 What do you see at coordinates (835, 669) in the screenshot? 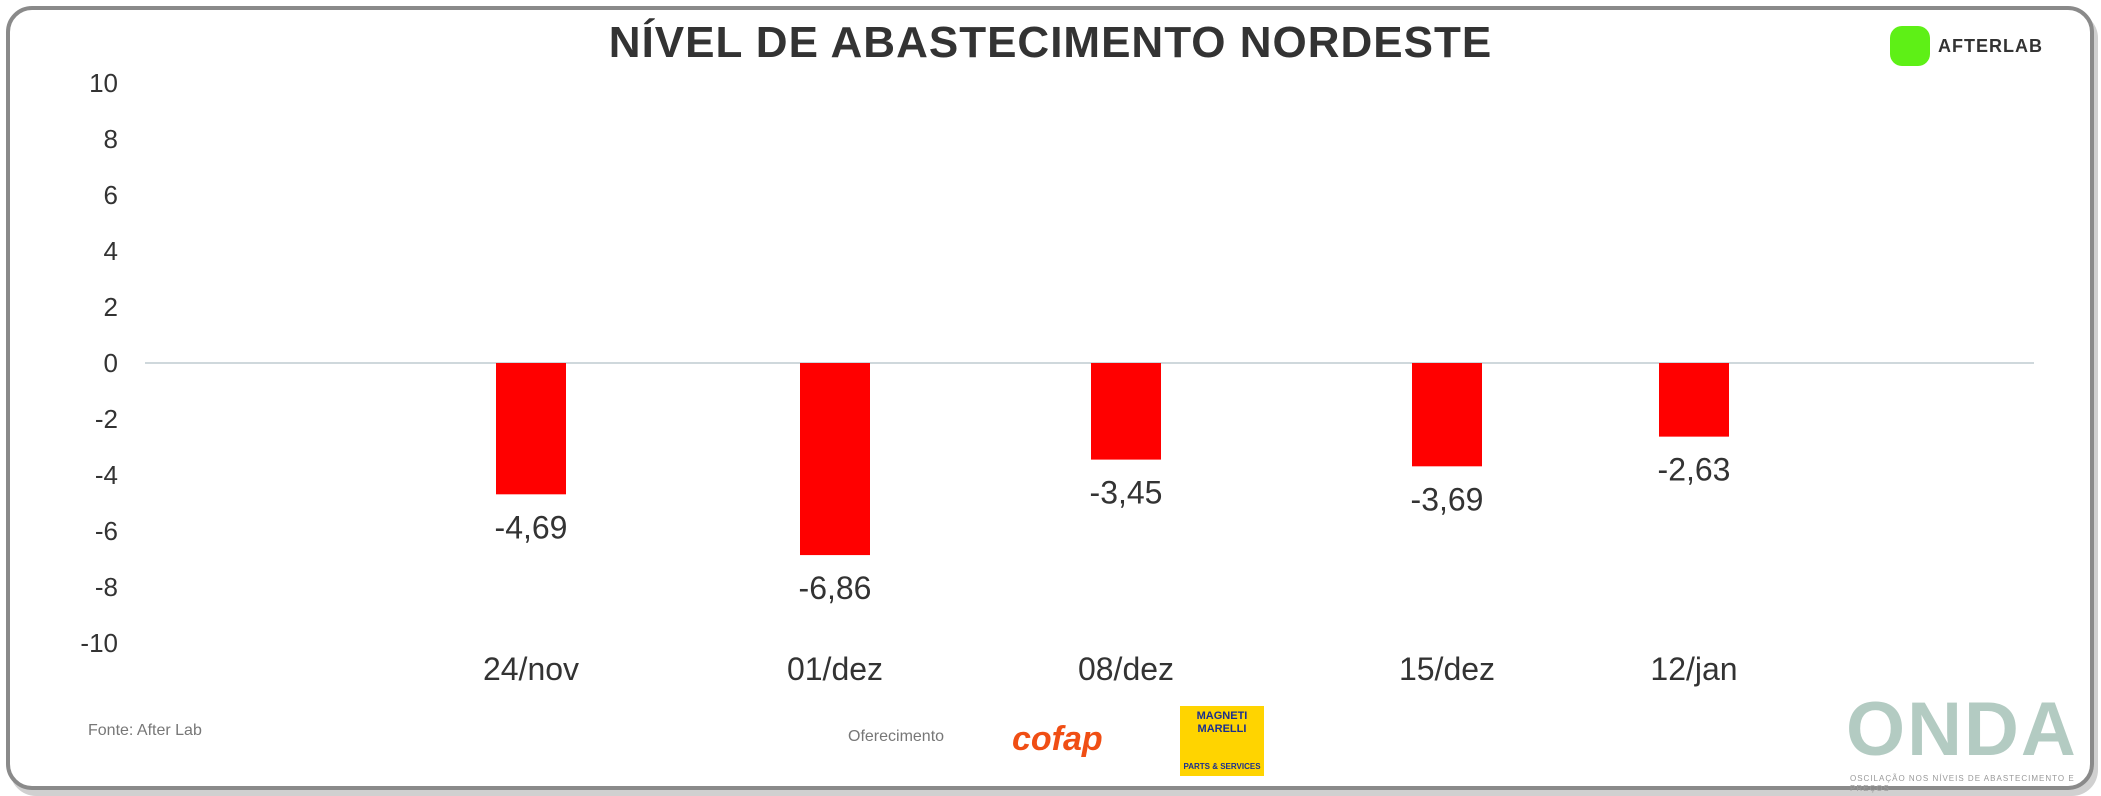
I see `x-tick-label: 01/dez` at bounding box center [835, 669].